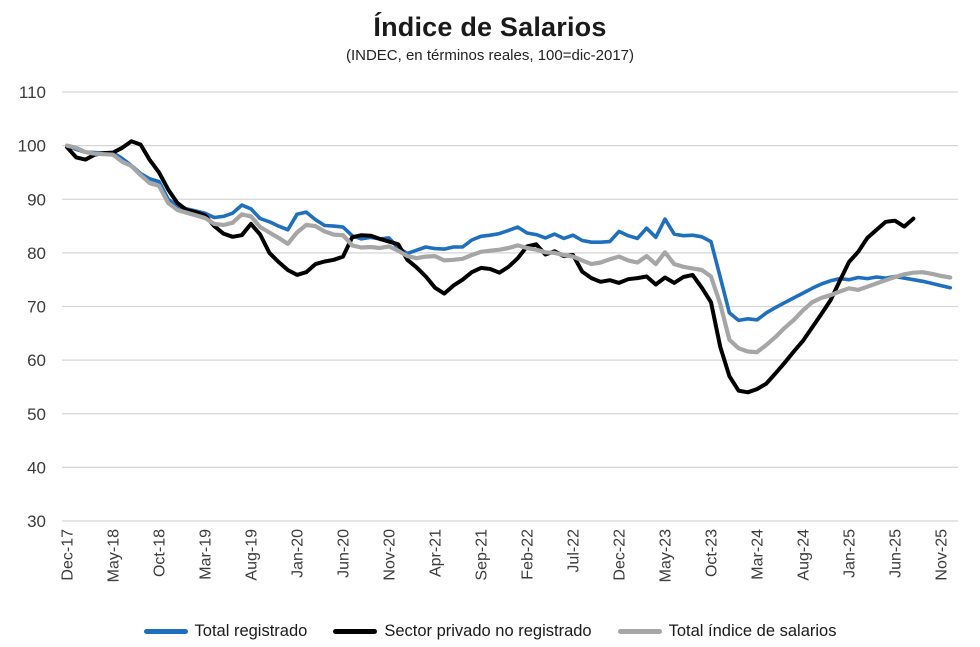 The image size is (980, 647). What do you see at coordinates (436, 553) in the screenshot?
I see `x-tick-label: Apr-21` at bounding box center [436, 553].